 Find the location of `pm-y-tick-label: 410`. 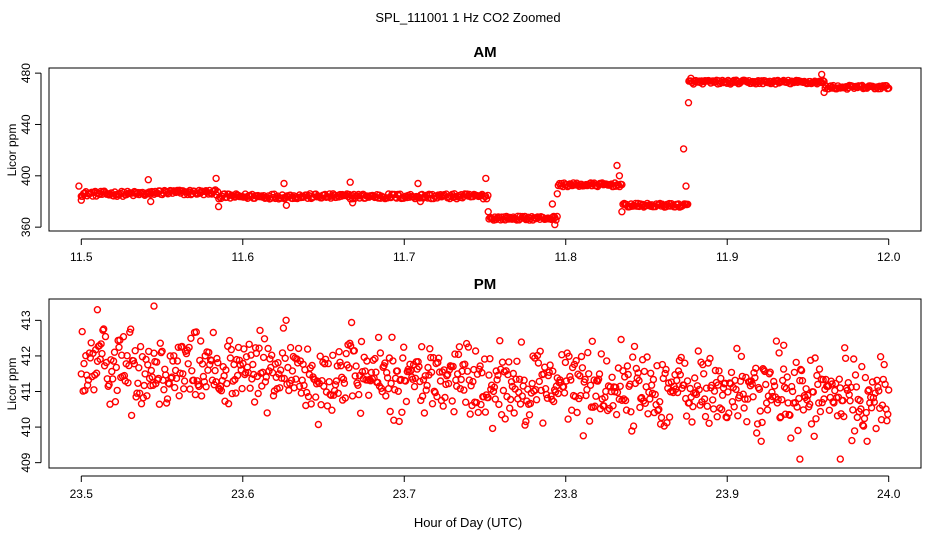

pm-y-tick-label: 410 is located at coordinates (26, 427).